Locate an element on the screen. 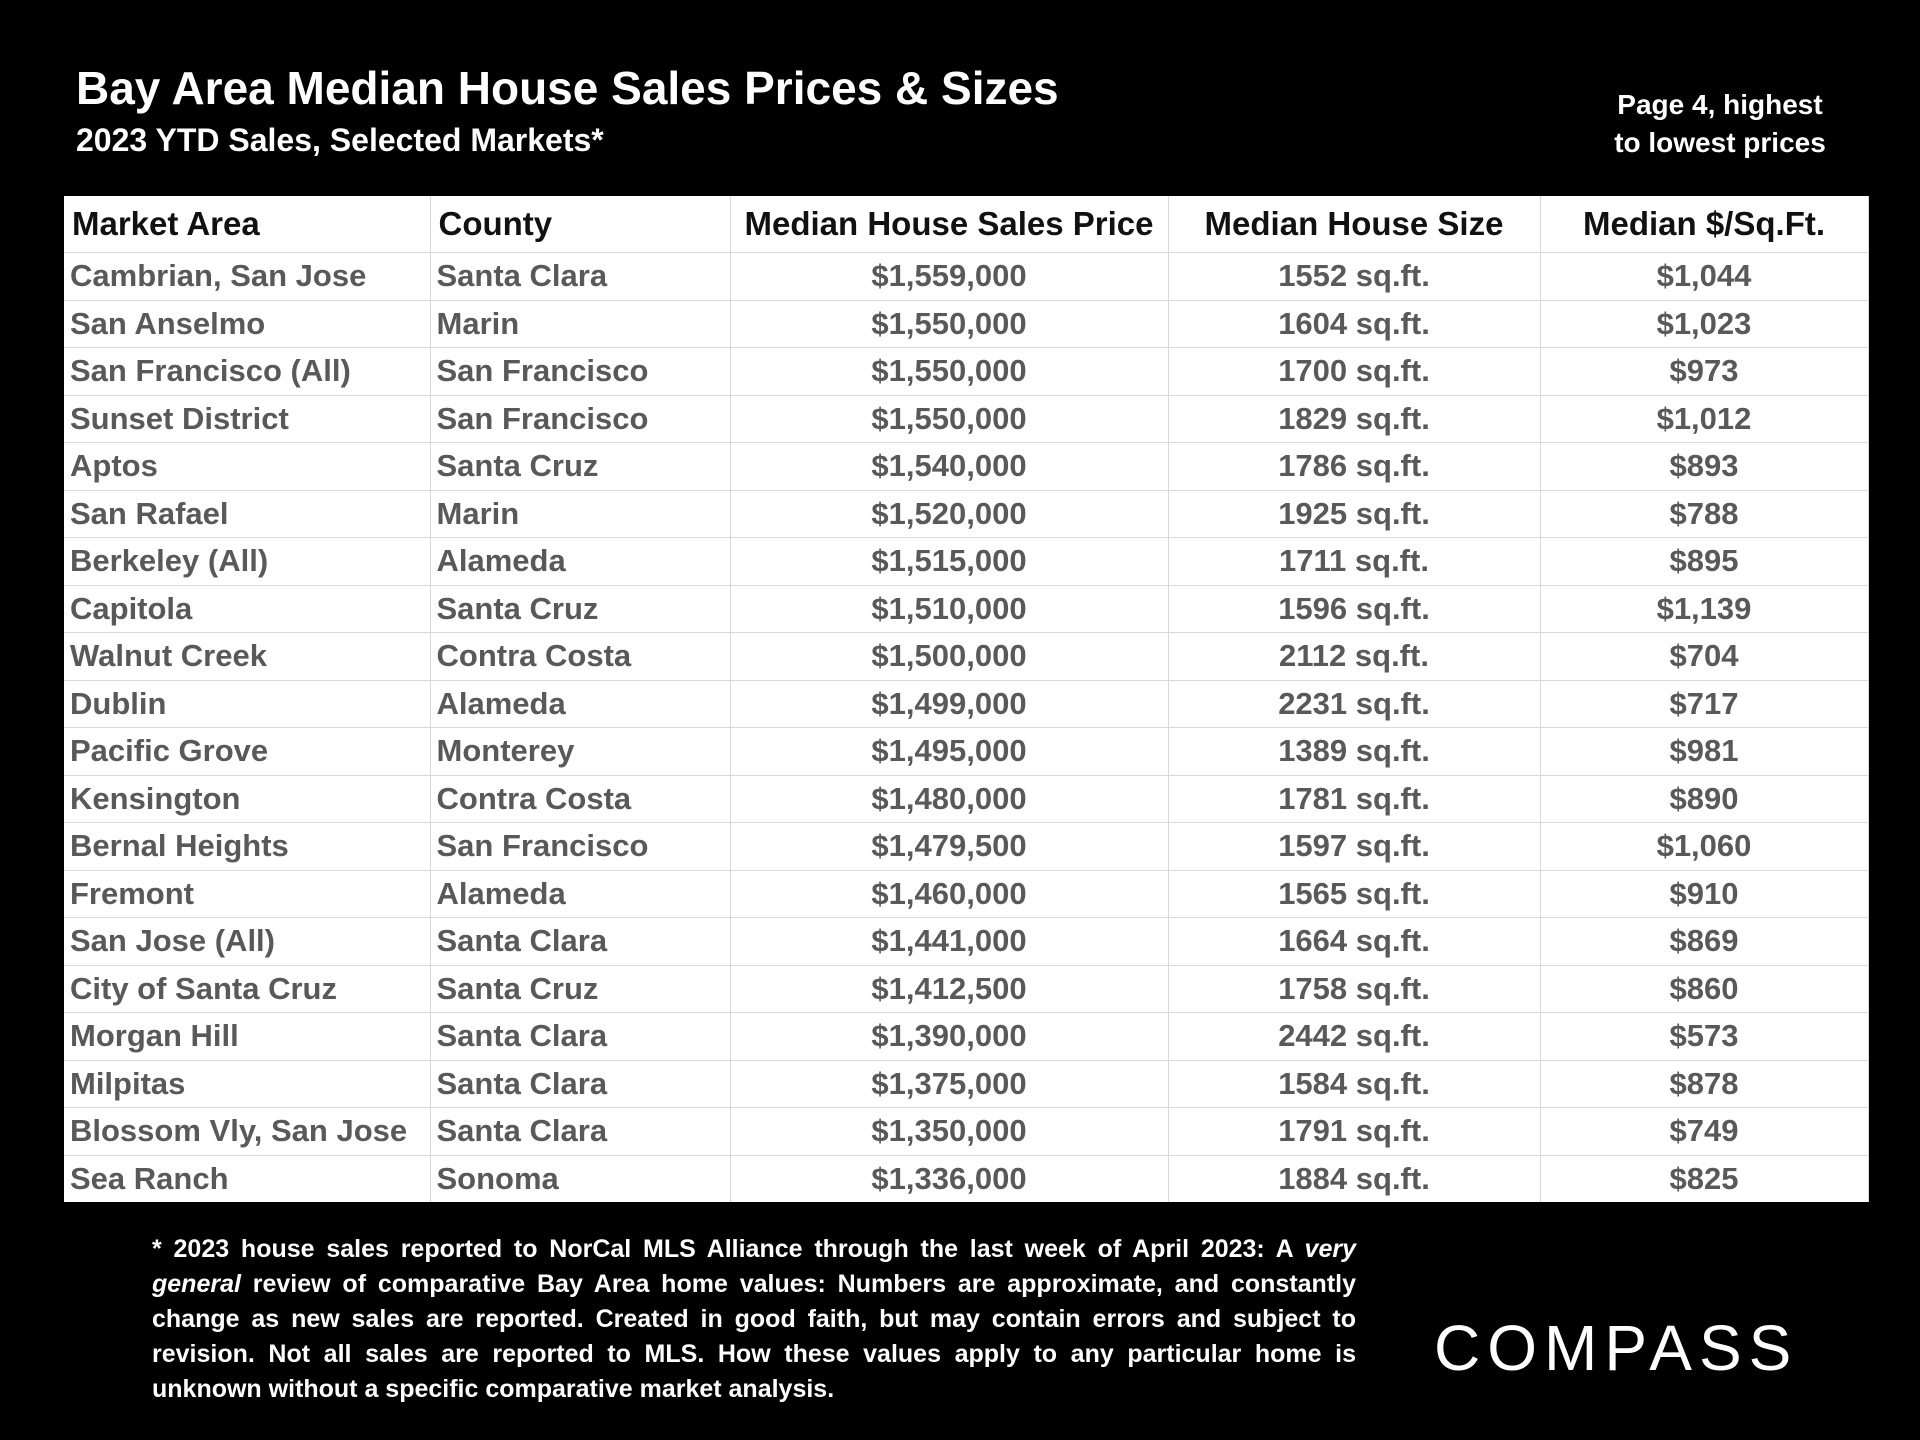  table-row: Fremont Alameda $1,460,000 1565 sq.ft. $910 is located at coordinates (966, 894).